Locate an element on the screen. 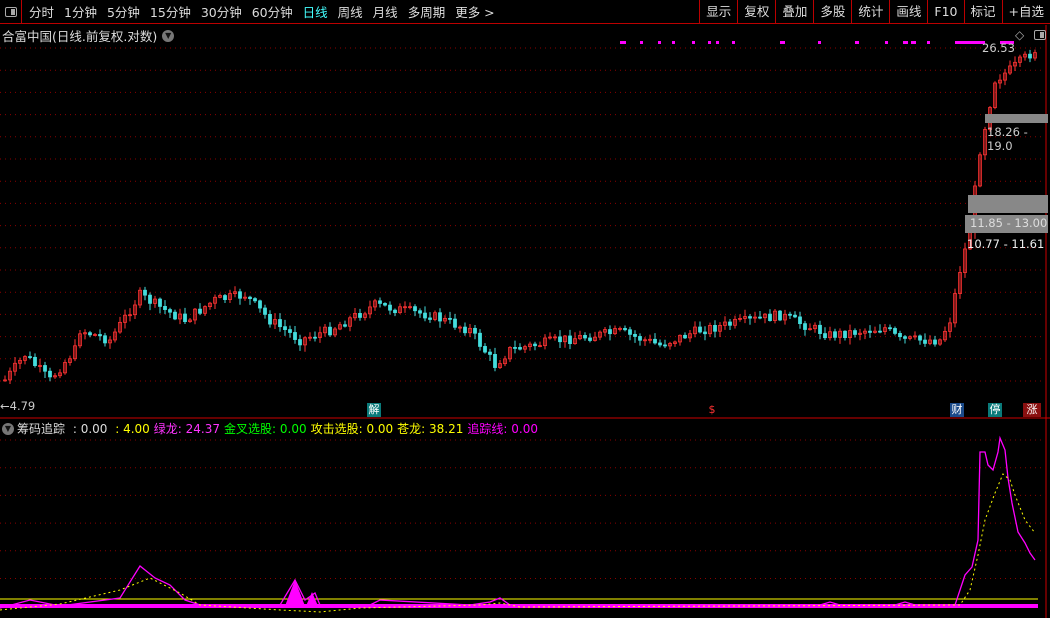 The height and width of the screenshot is (618, 1050). chart-title: 合富中国(日线.前复权.对数) ▼ is located at coordinates (88, 35).